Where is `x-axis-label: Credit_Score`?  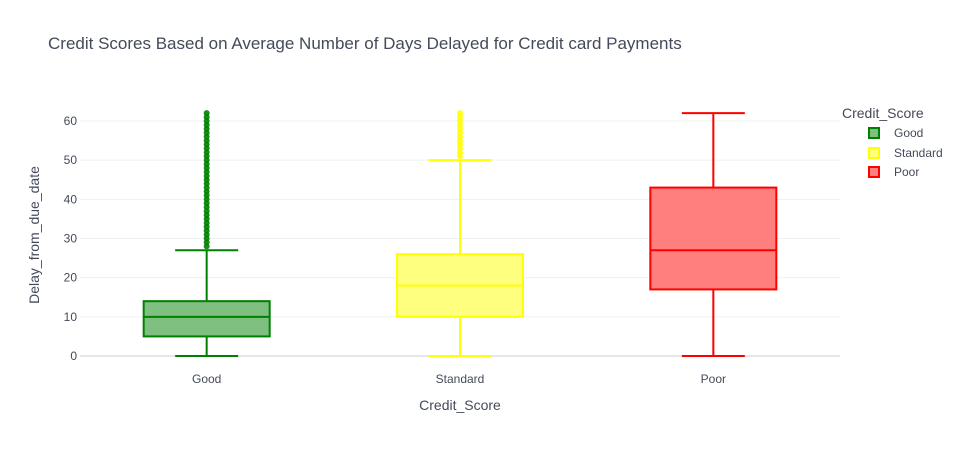
x-axis-label: Credit_Score is located at coordinates (460, 405).